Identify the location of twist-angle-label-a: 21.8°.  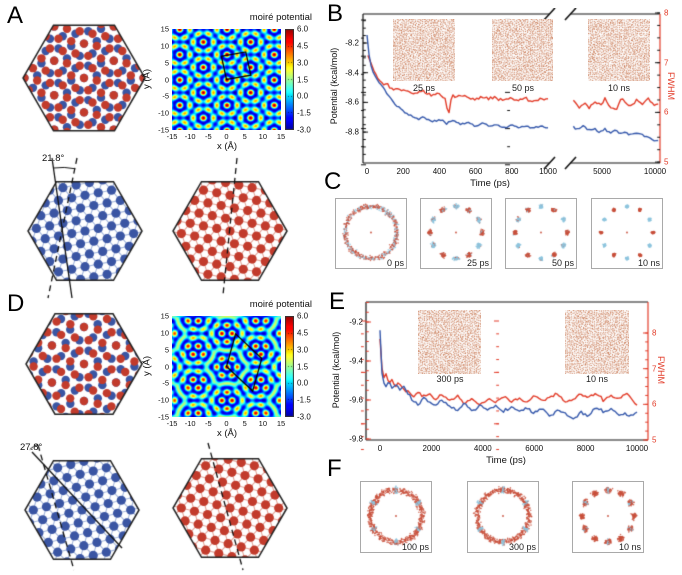
(53, 158).